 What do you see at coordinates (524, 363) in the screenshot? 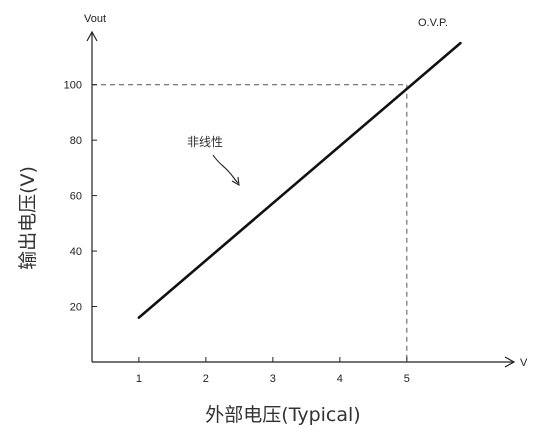
I see `x-axis-unit-label: V` at bounding box center [524, 363].